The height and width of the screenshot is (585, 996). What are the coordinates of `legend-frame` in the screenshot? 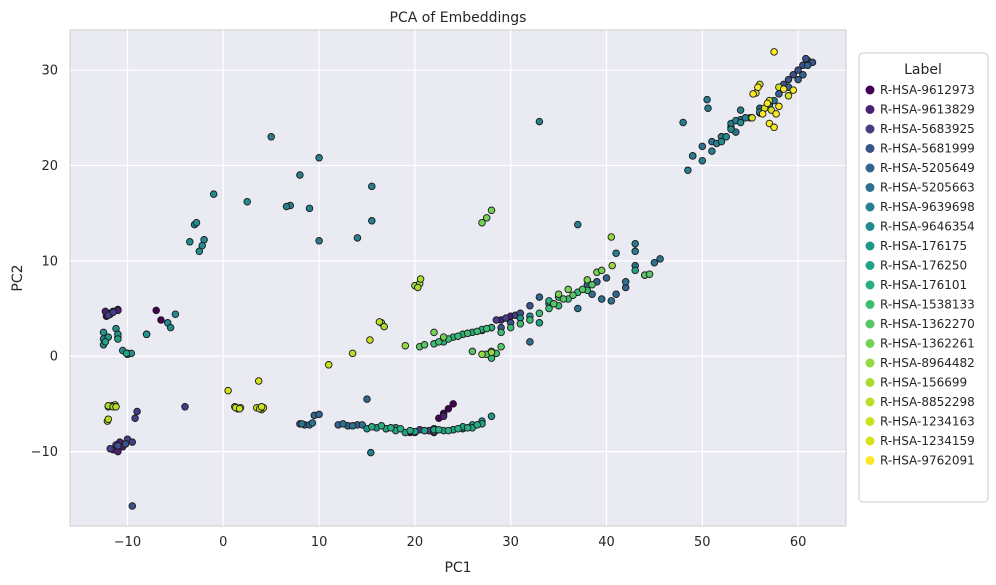 It's located at (923, 277).